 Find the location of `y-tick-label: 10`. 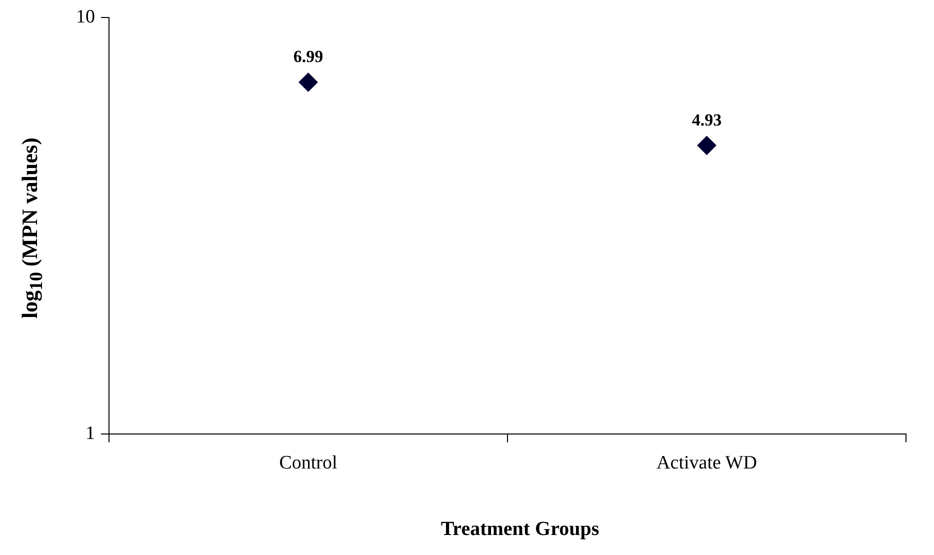

y-tick-label: 10 is located at coordinates (85, 17).